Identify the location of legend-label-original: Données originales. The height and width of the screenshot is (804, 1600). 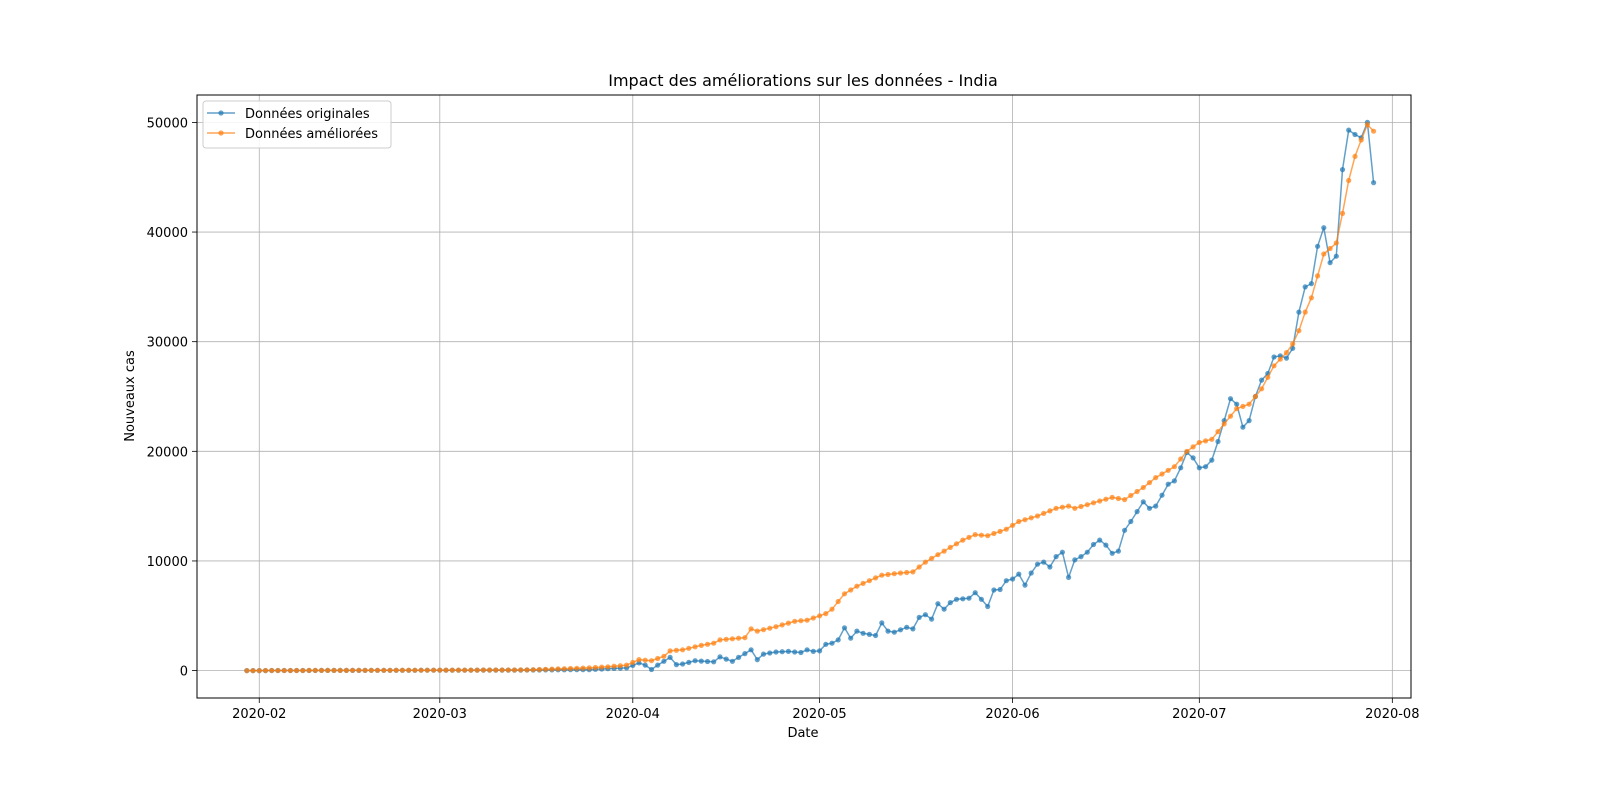
(307, 114).